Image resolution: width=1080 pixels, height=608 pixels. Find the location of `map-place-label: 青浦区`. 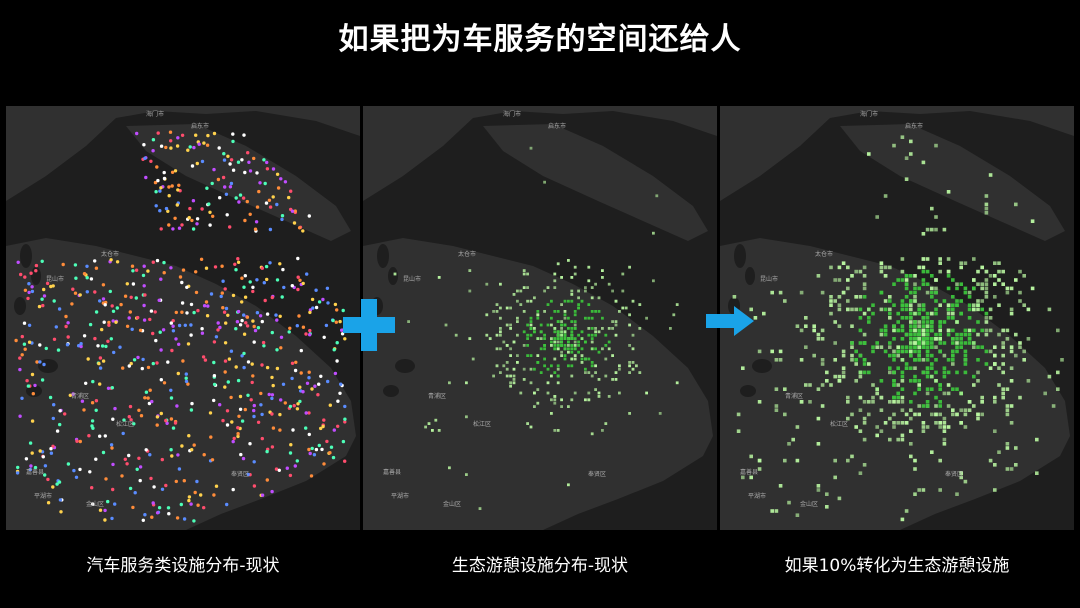

map-place-label: 青浦区 is located at coordinates (80, 396).